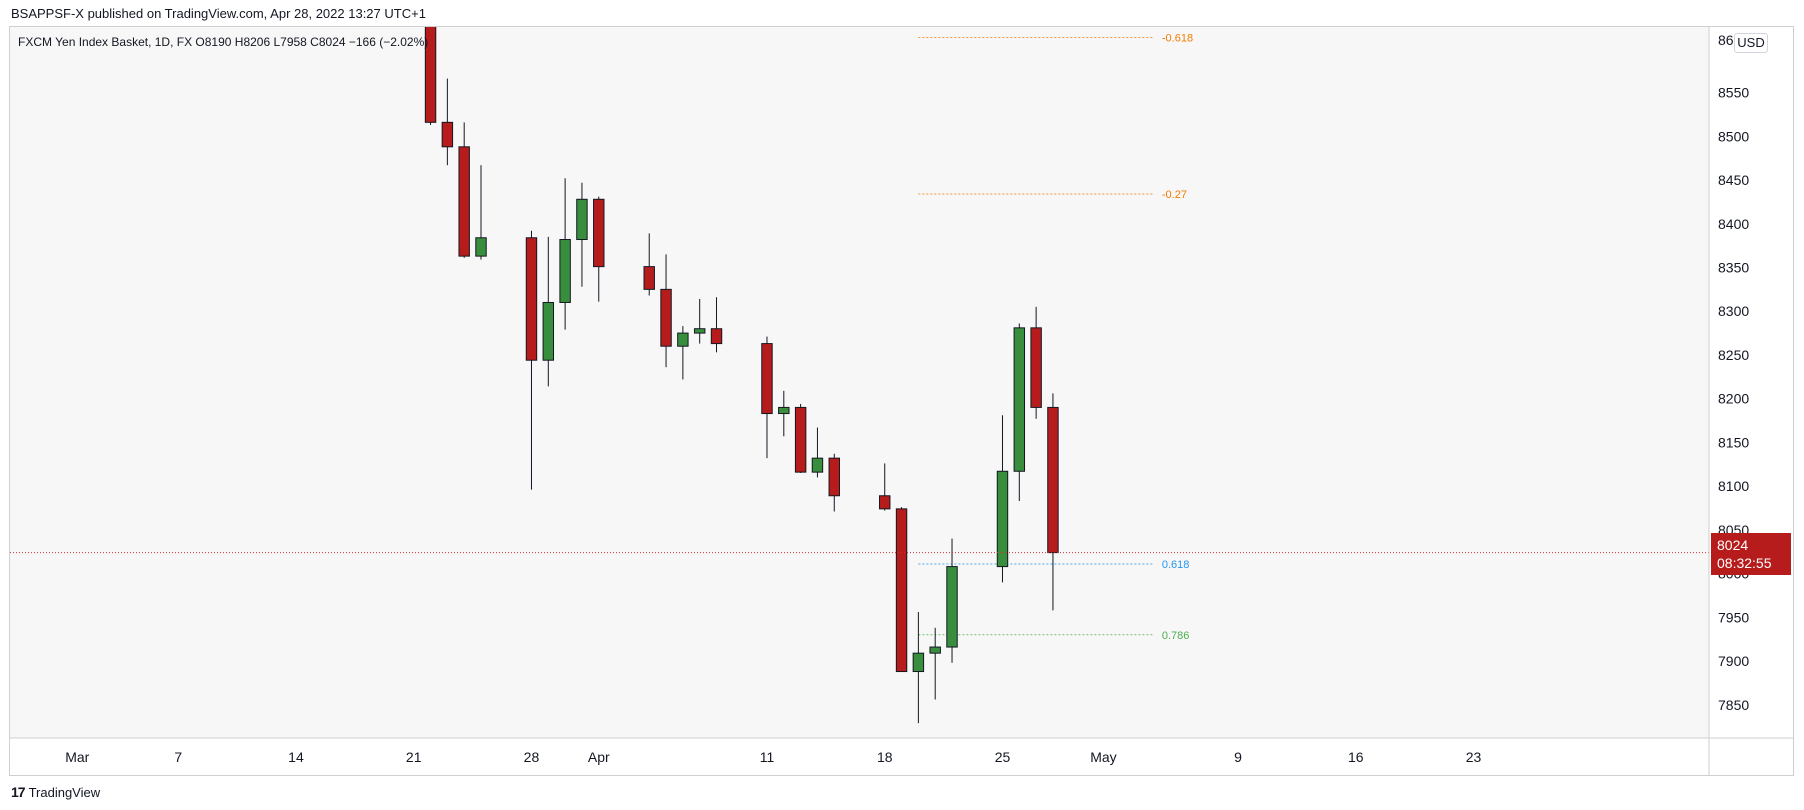 The height and width of the screenshot is (810, 1804). I want to click on y-tick-label: 8150, so click(1733, 442).